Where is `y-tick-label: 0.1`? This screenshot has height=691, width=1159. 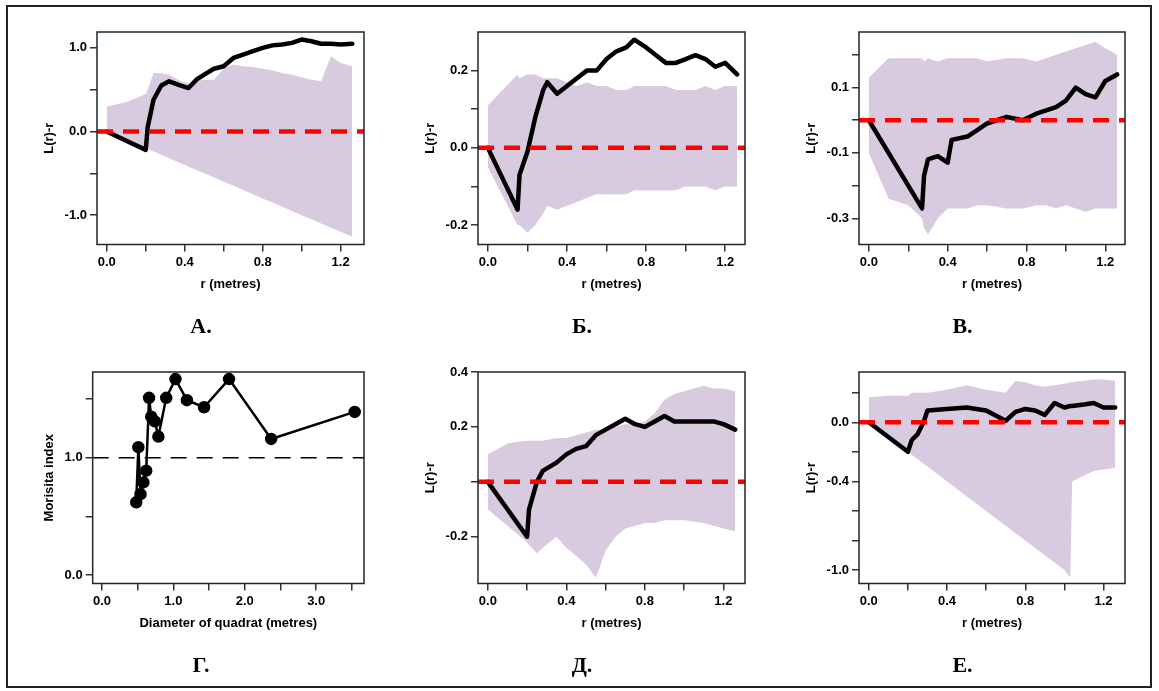
y-tick-label: 0.1 is located at coordinates (839, 87).